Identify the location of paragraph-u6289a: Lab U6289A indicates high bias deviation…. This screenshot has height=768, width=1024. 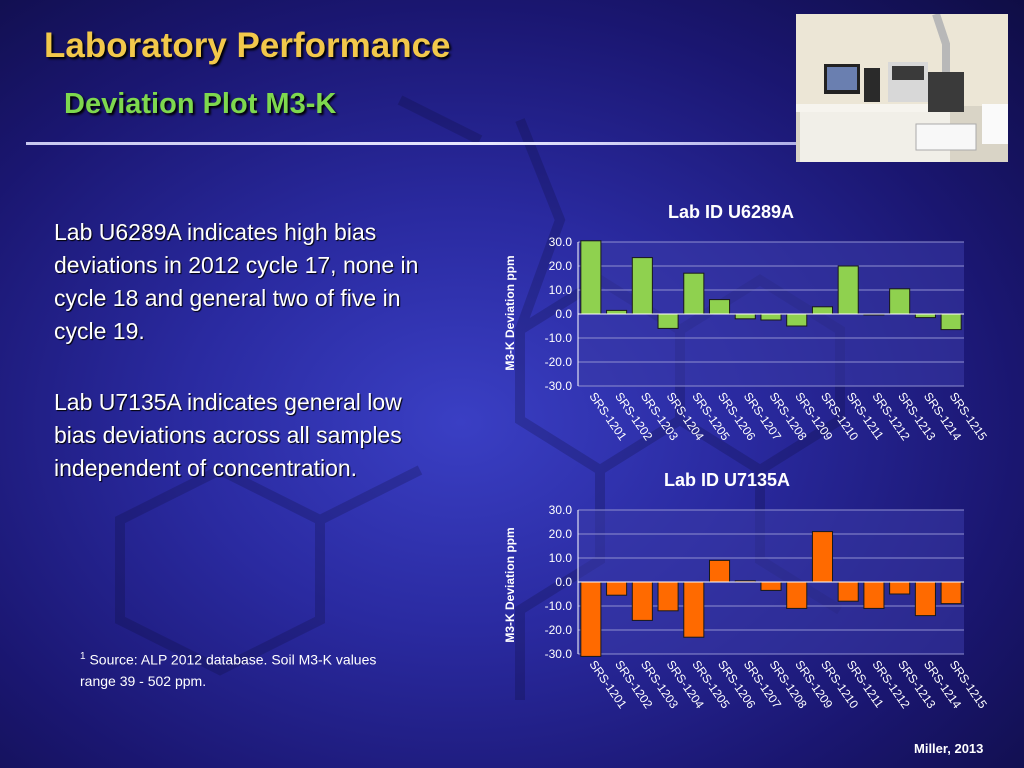
(236, 281).